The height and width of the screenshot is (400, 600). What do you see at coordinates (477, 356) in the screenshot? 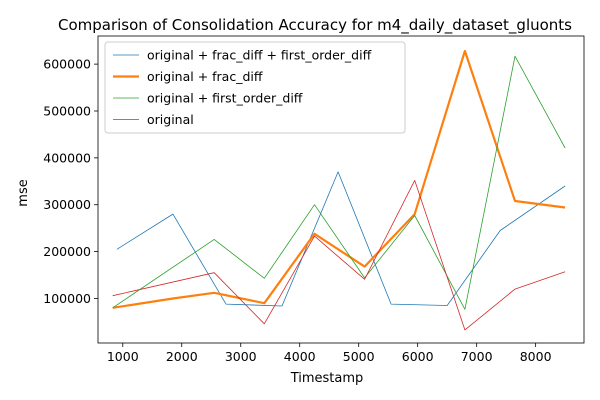
I see `x-tick-label: 7000` at bounding box center [477, 356].